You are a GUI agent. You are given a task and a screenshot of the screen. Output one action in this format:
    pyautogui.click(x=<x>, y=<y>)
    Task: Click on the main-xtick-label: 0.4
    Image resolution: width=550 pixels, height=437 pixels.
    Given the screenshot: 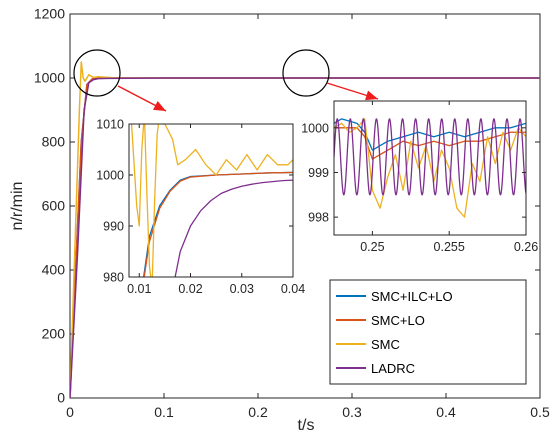 What is the action you would take?
    pyautogui.click(x=446, y=412)
    